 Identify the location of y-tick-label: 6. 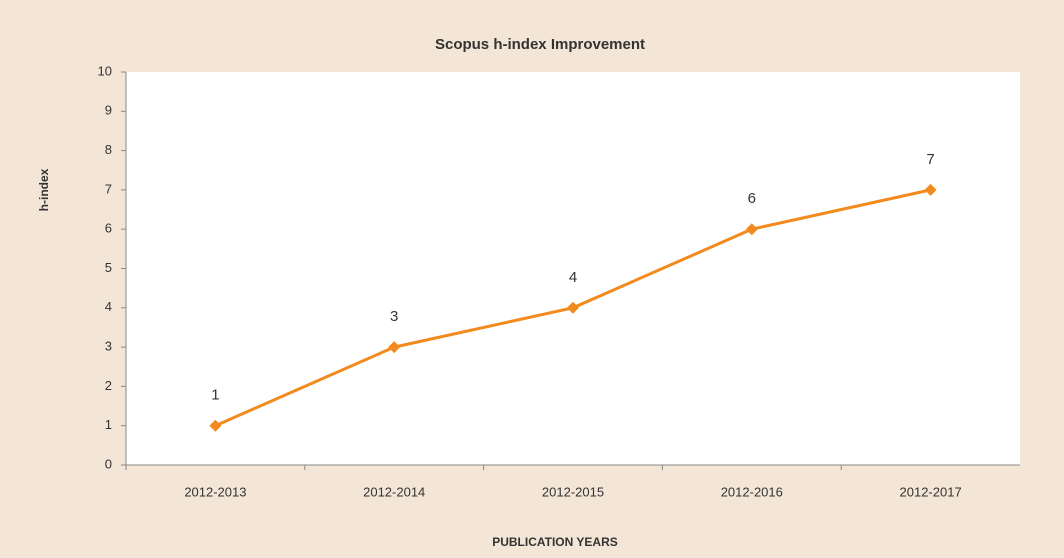
(108, 228).